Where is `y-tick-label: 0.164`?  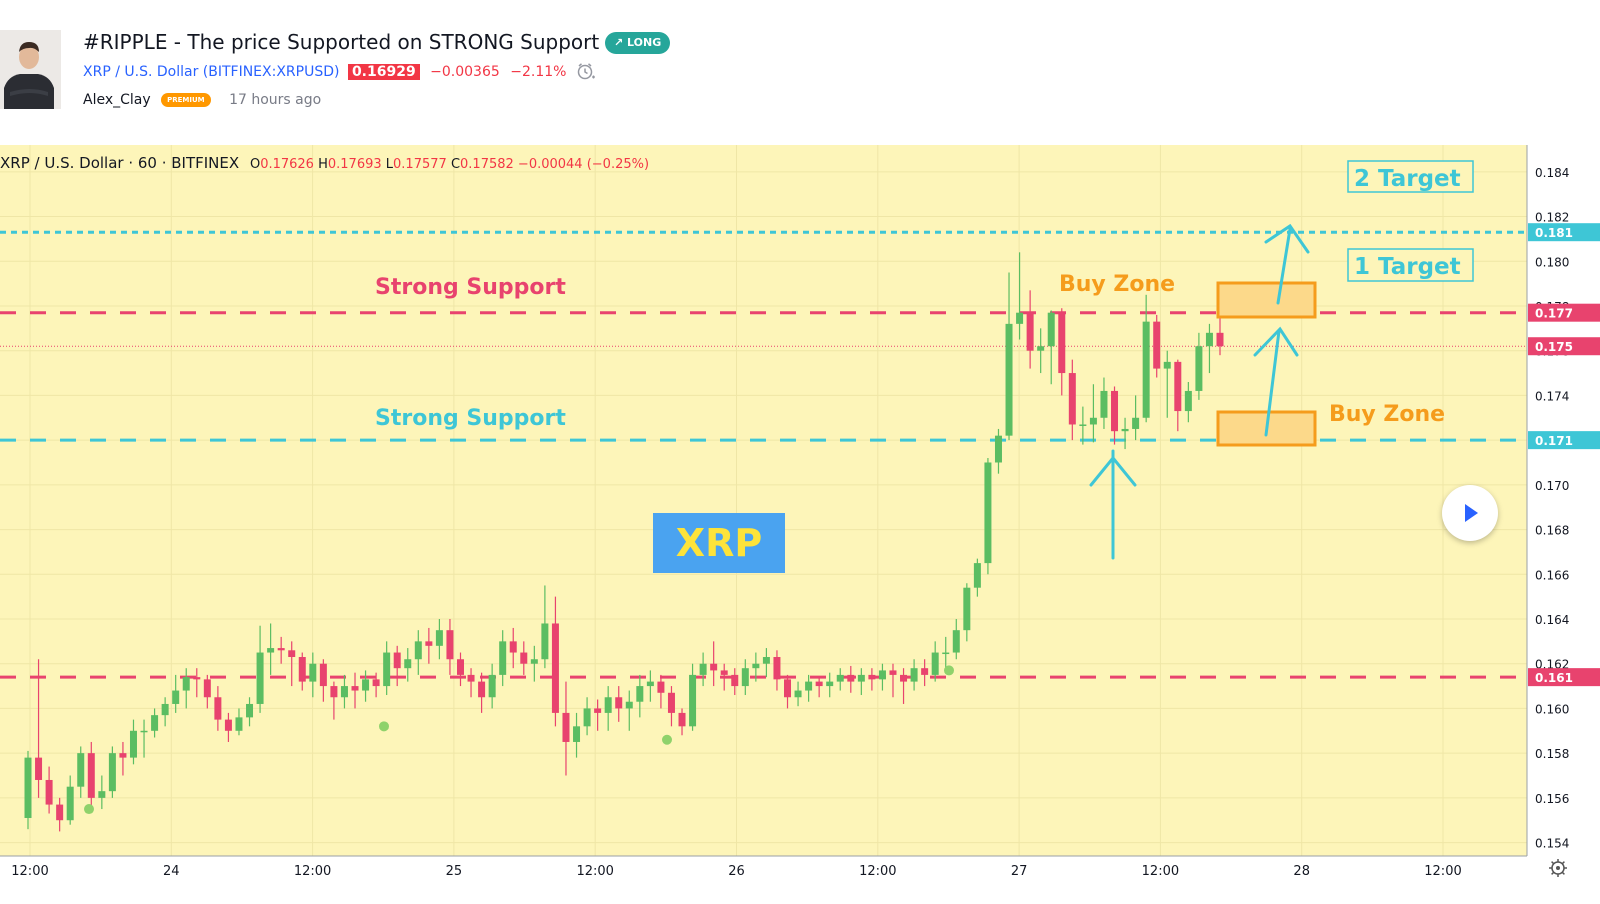
y-tick-label: 0.164 is located at coordinates (1552, 620).